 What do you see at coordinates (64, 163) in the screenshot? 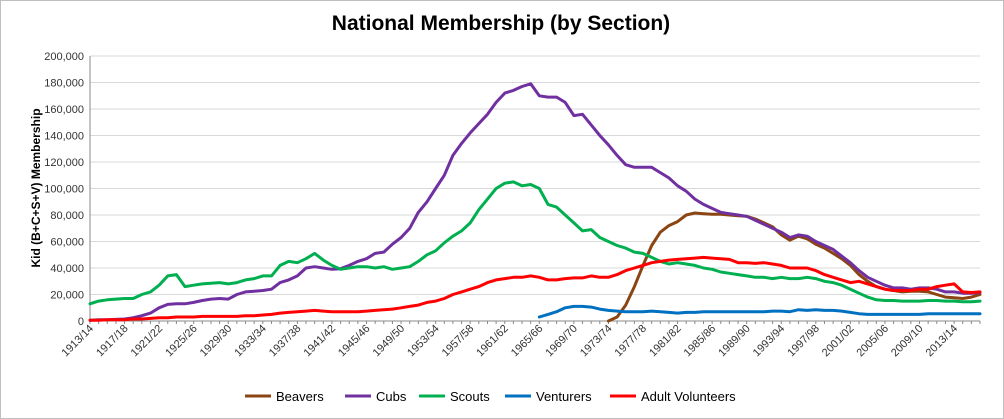
I see `y-tick-label: 120,000` at bounding box center [64, 163].